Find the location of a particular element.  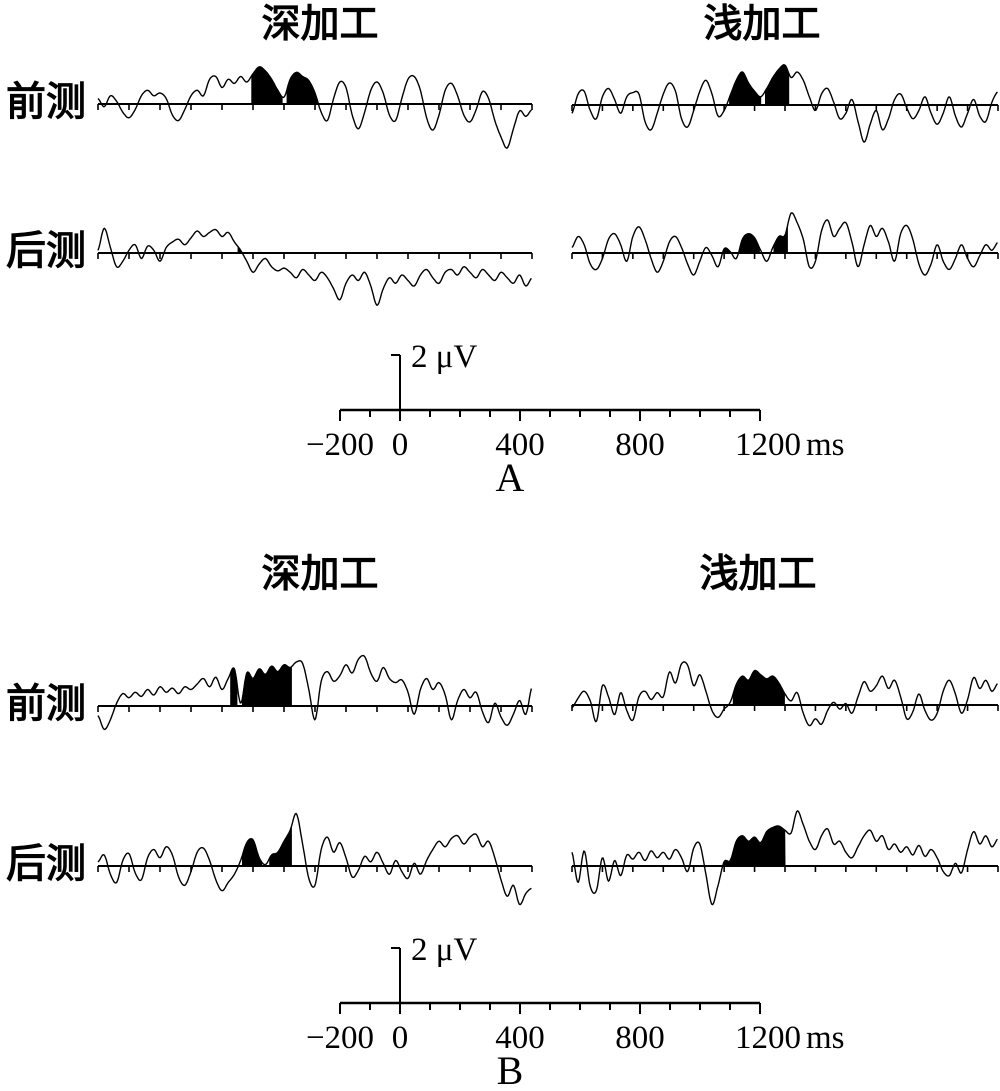

panel-a-row-label-posttest: 后测 is located at coordinates (46, 250).